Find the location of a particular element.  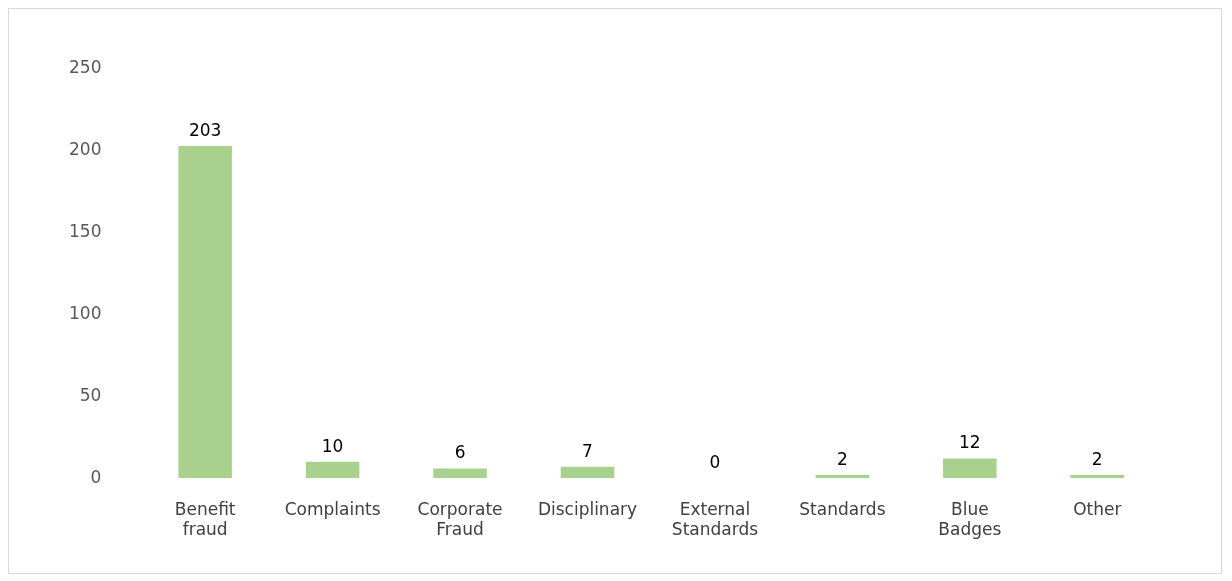

y-tick-label: 250 is located at coordinates (85, 67).